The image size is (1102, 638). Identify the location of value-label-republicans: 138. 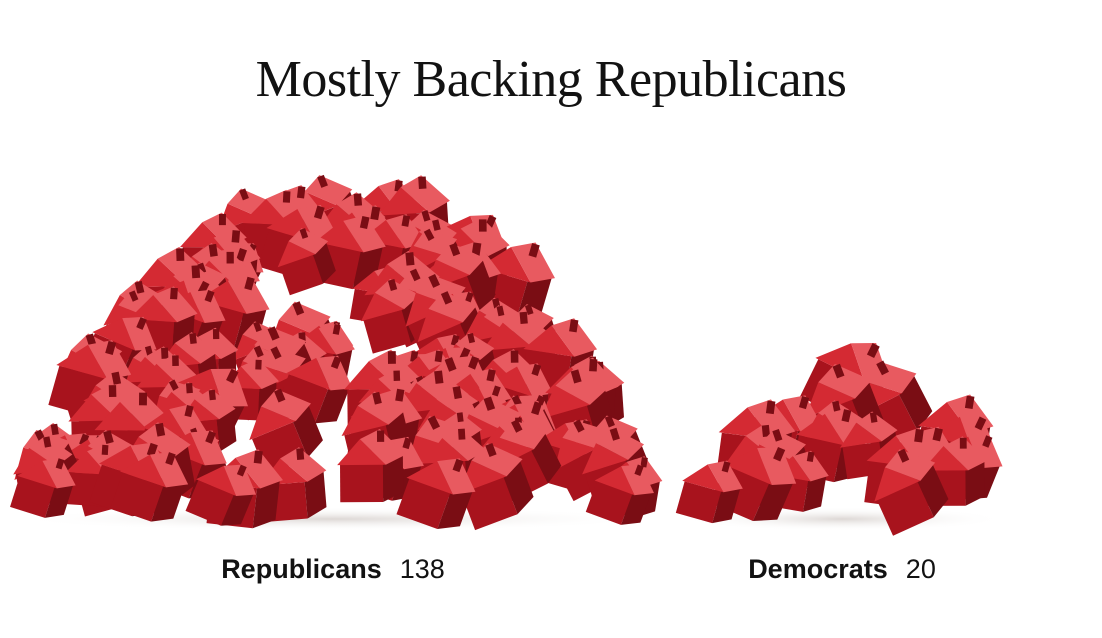
(422, 569).